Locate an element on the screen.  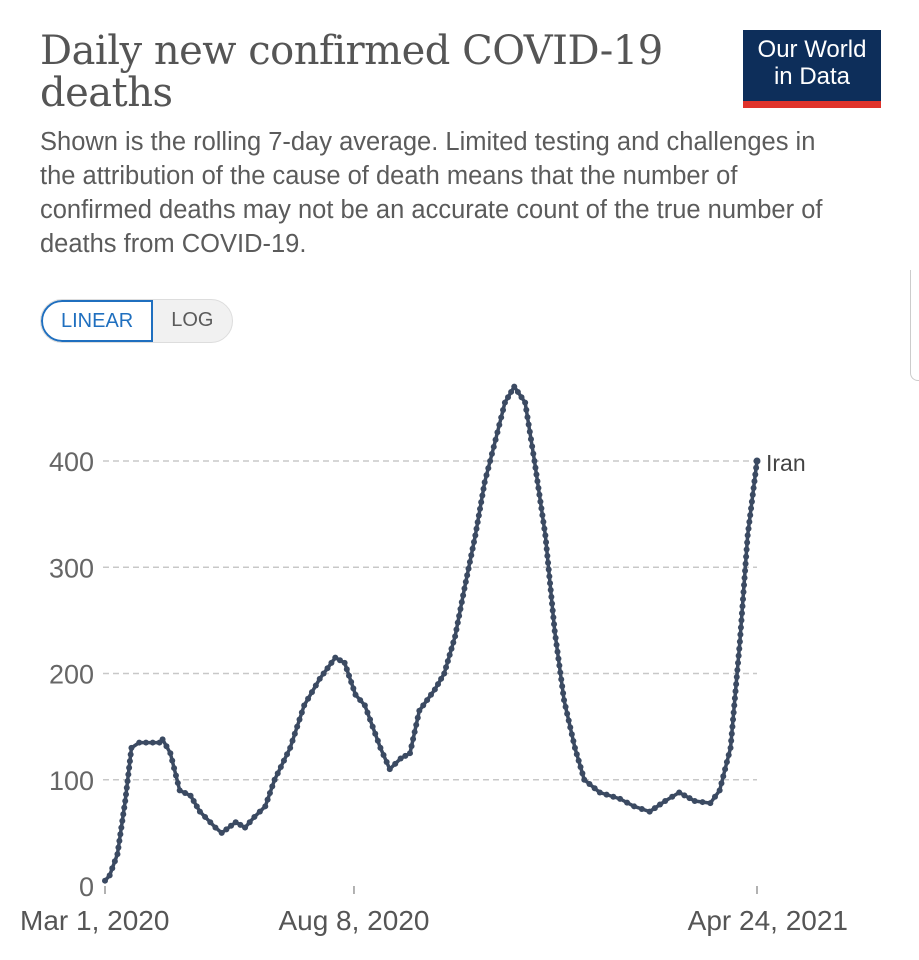
panel-edge is located at coordinates (914, 325).